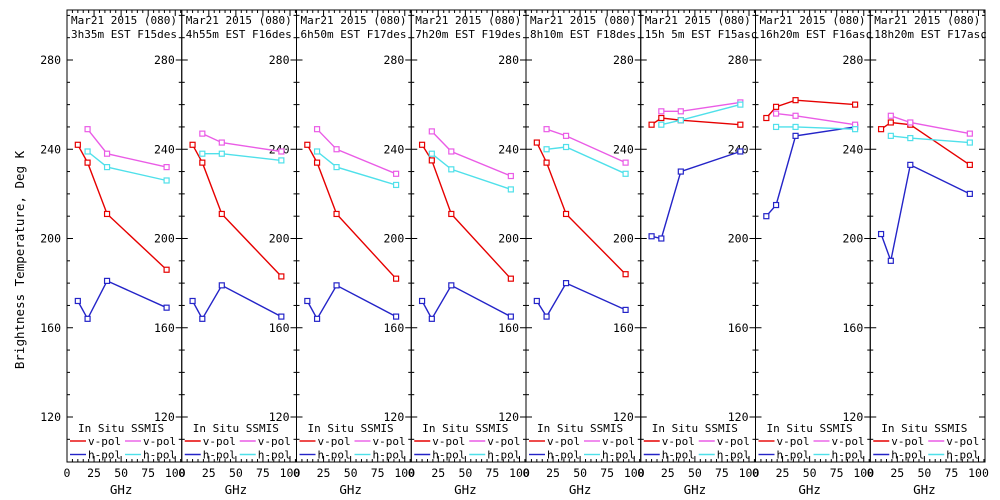 The image size is (1000, 500). What do you see at coordinates (816, 128) in the screenshot?
I see `ssmis-h-pol-line` at bounding box center [816, 128].